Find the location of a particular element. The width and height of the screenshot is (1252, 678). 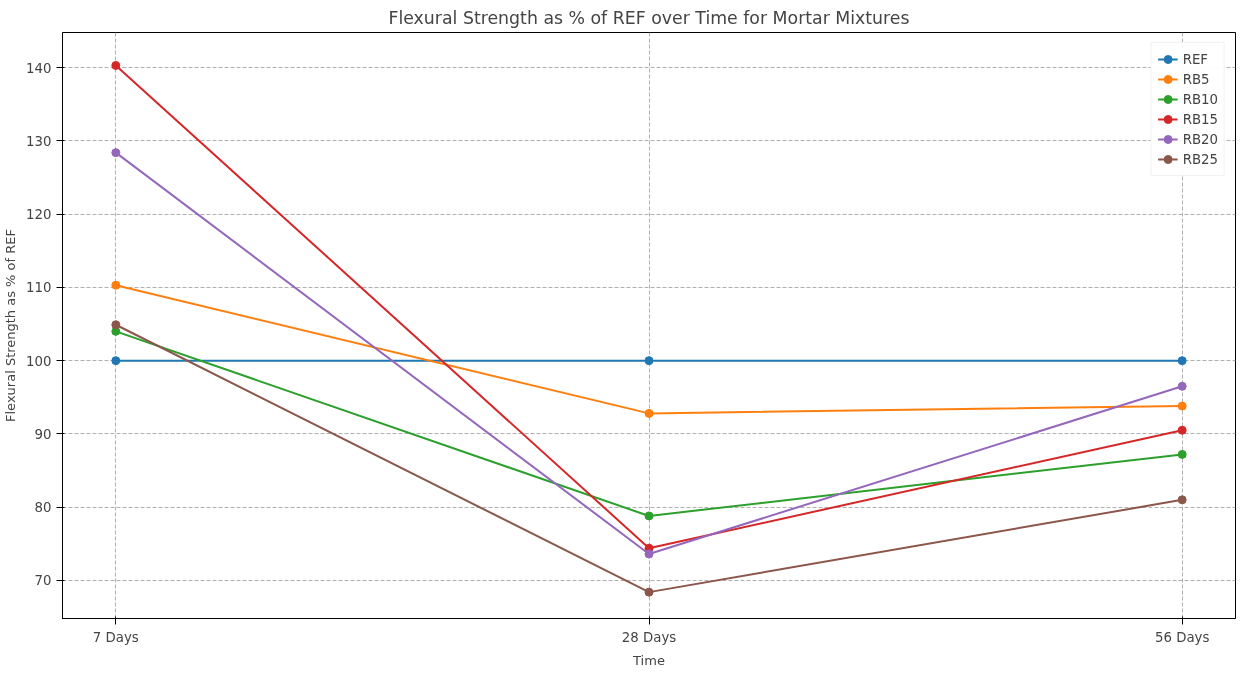

chart-title: Flexural Strength as % of REF over Time for Mortar Mixtures is located at coordinates (649, 17).